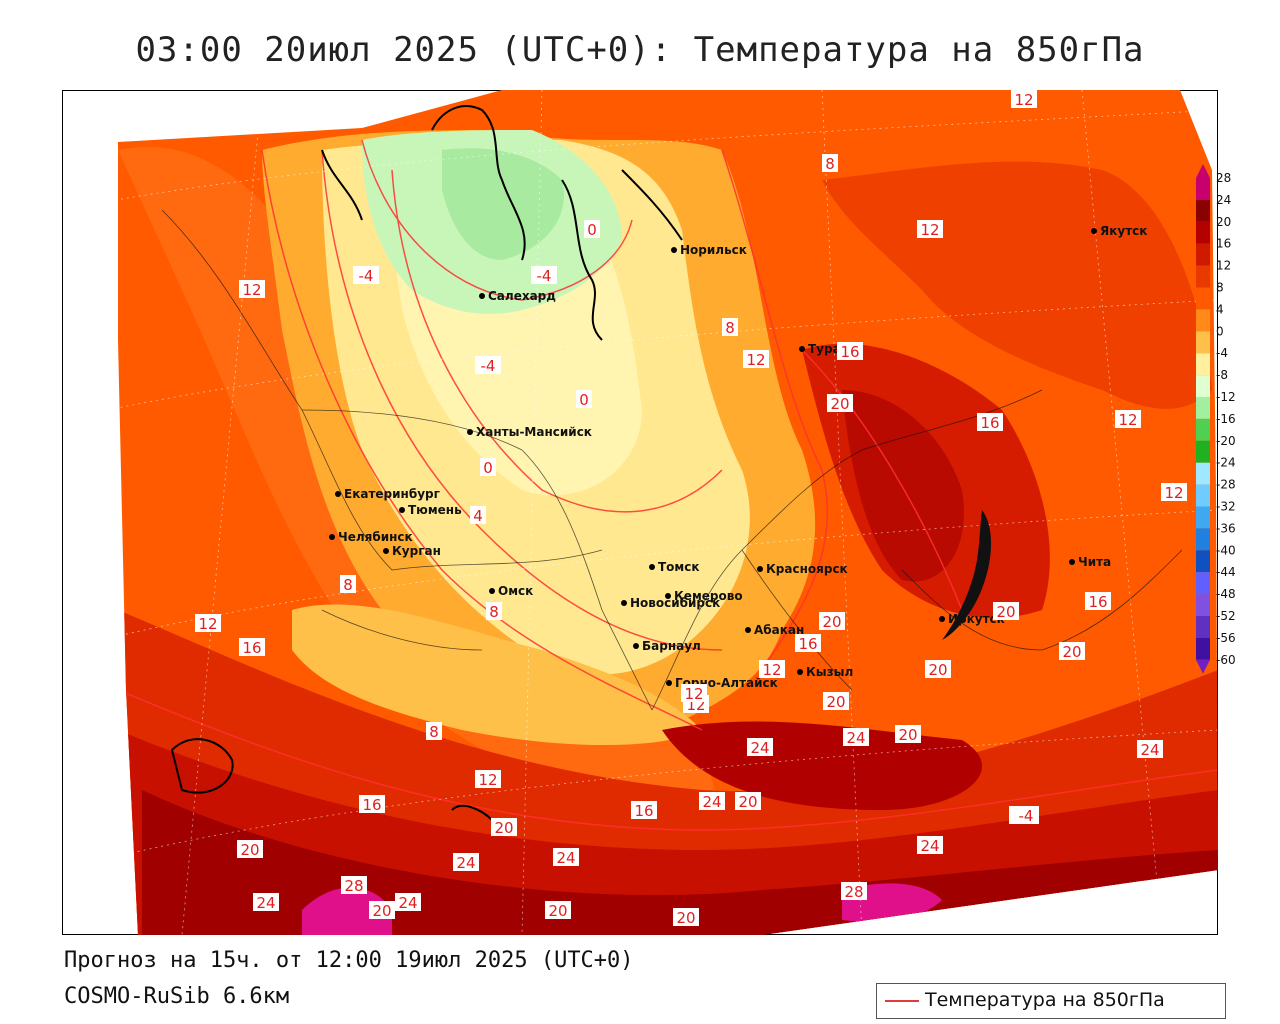 The height and width of the screenshot is (1024, 1280). What do you see at coordinates (853, 892) in the screenshot?
I see `isotherm-label: 28` at bounding box center [853, 892].